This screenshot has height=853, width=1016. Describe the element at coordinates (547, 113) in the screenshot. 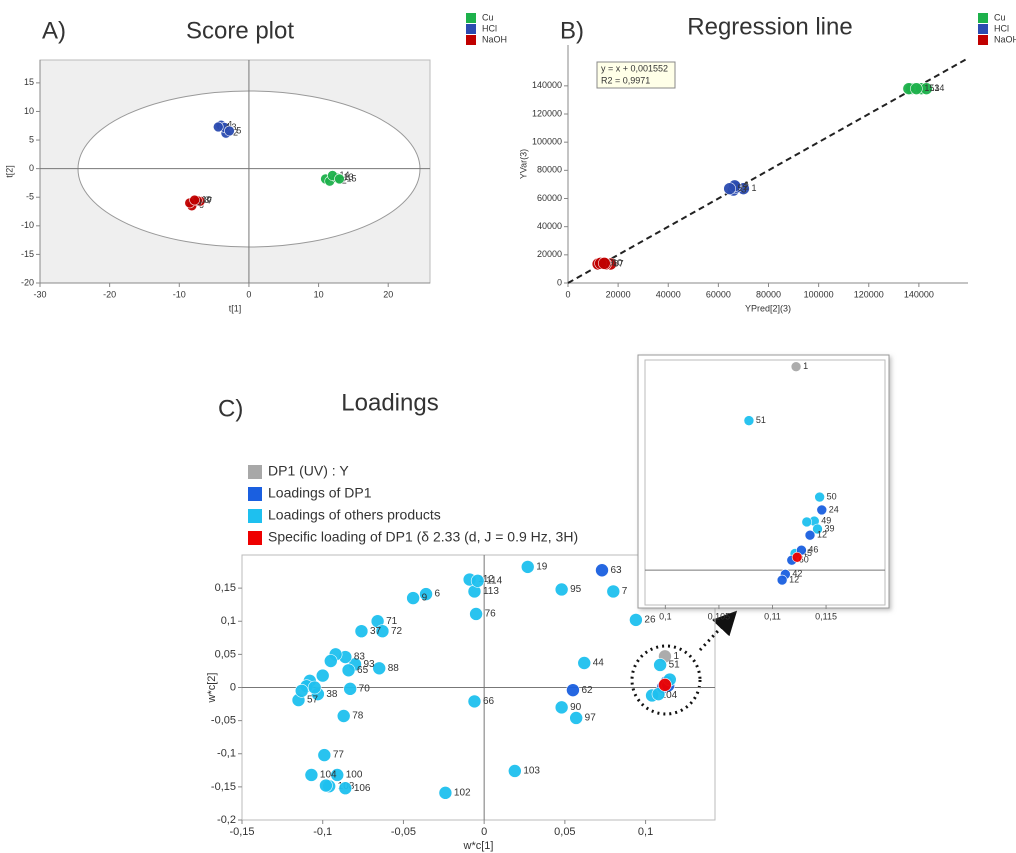

I see `y-tick-label: 120000` at that location.